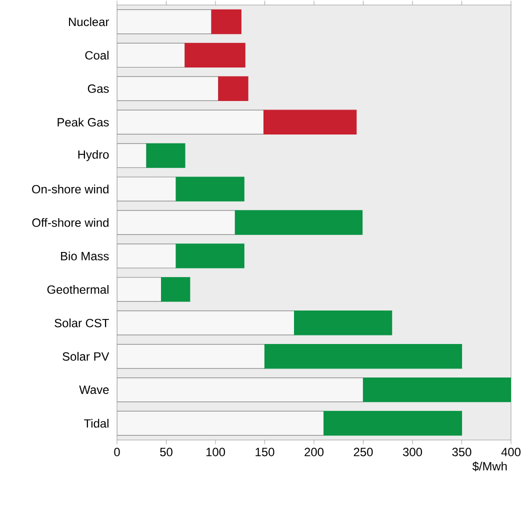 The image size is (530, 508). What do you see at coordinates (314, 452) in the screenshot?
I see `x-tick-label: 200` at bounding box center [314, 452].